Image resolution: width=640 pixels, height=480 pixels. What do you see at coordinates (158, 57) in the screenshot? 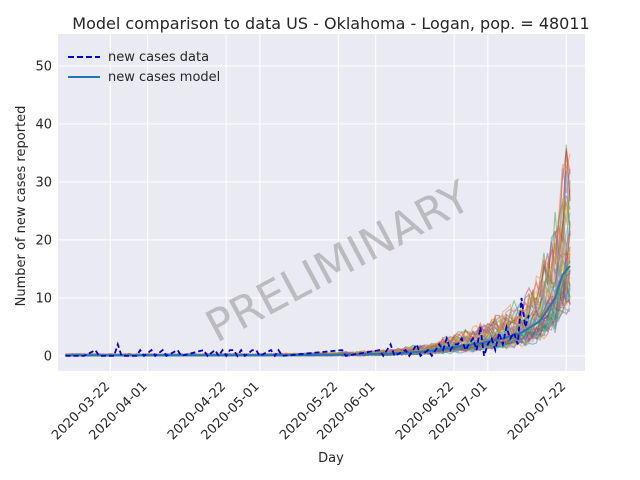
I see `legend-data-label: new cases data` at bounding box center [158, 57].